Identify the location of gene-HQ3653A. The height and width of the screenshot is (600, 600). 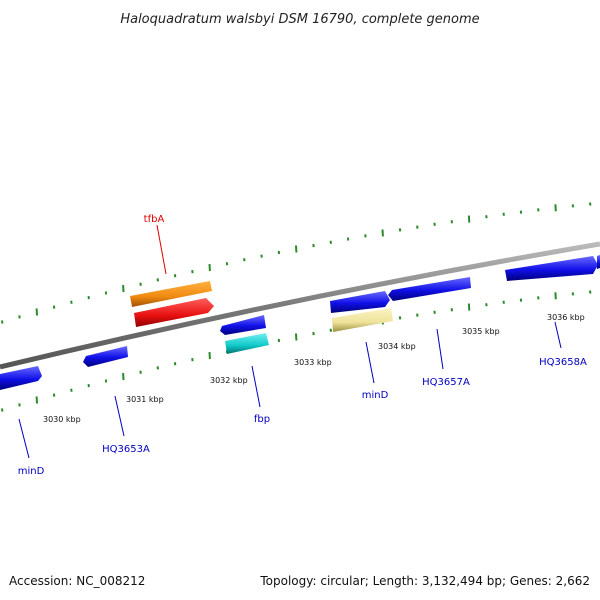
(105, 356).